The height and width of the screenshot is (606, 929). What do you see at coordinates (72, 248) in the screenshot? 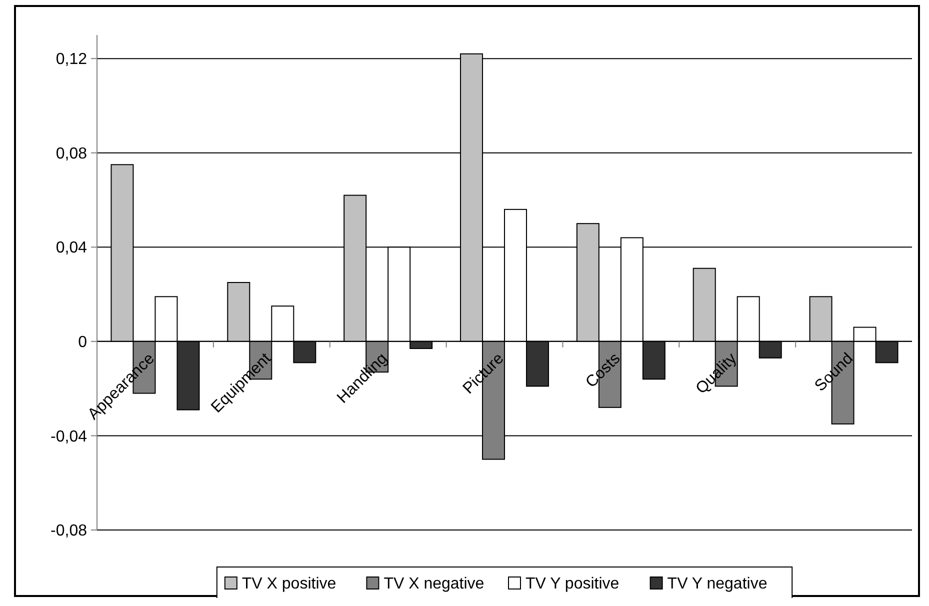
I see `y-tick-label: 0,04` at bounding box center [72, 248].